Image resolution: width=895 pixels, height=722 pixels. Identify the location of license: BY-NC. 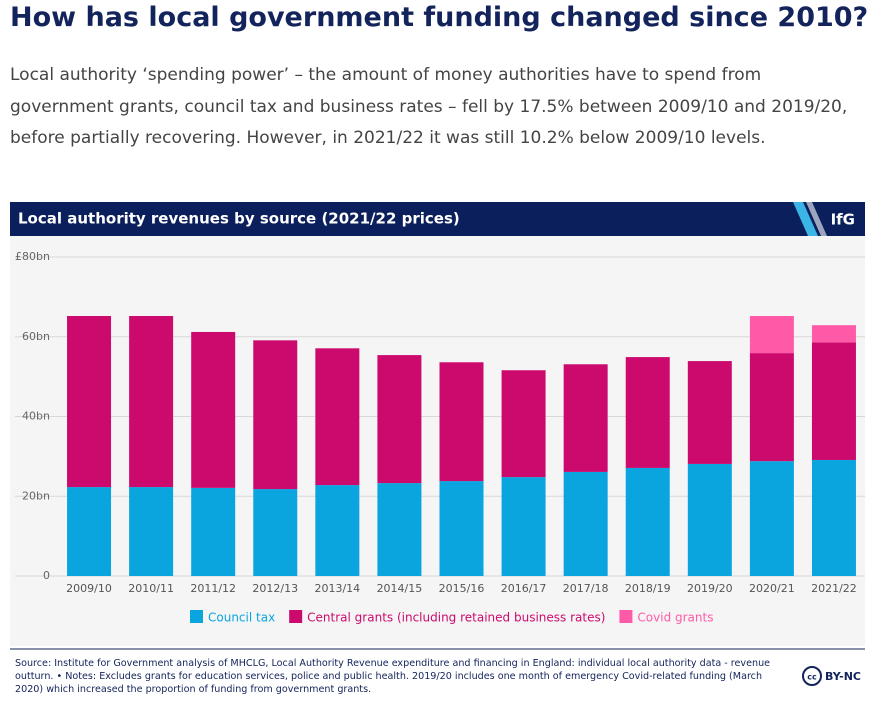
(843, 676).